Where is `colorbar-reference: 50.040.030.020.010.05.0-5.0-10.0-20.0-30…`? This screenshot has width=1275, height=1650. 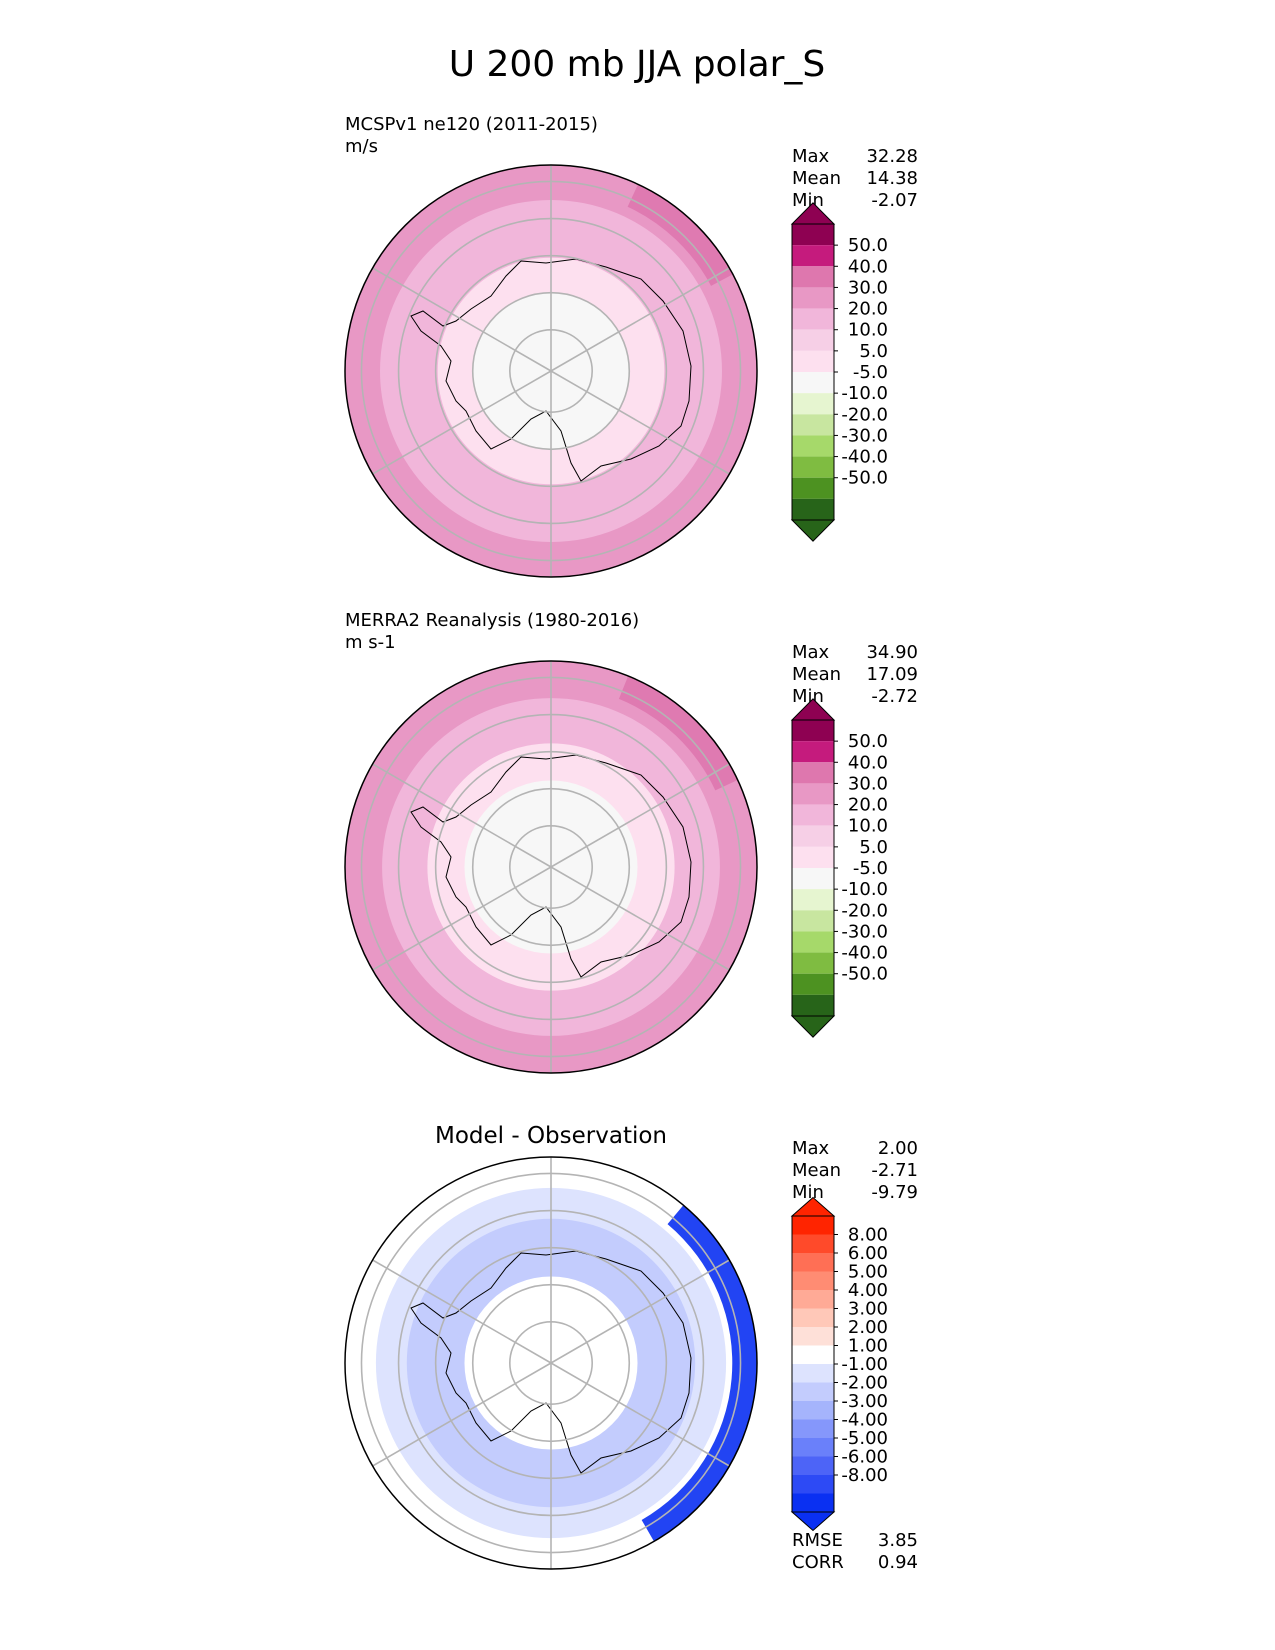
colorbar-reference: 50.040.030.020.010.05.0-5.0-10.0-20.0-30… is located at coordinates (839, 868).